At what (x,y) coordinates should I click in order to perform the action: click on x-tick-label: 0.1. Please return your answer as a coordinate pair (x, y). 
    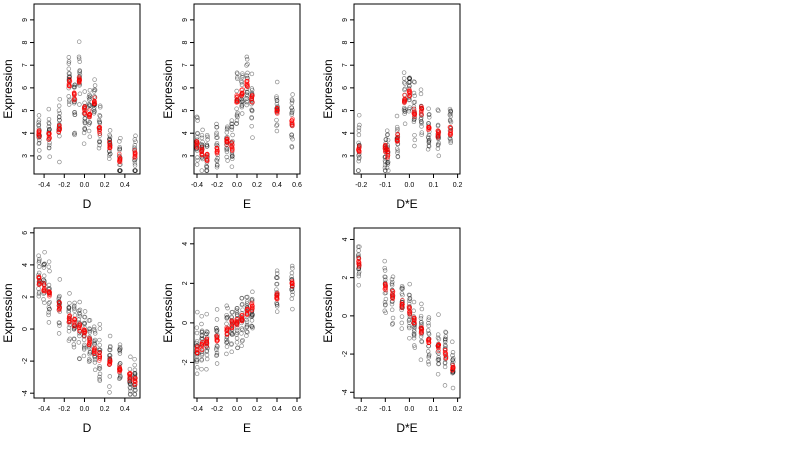
    Looking at the image, I should click on (434, 409).